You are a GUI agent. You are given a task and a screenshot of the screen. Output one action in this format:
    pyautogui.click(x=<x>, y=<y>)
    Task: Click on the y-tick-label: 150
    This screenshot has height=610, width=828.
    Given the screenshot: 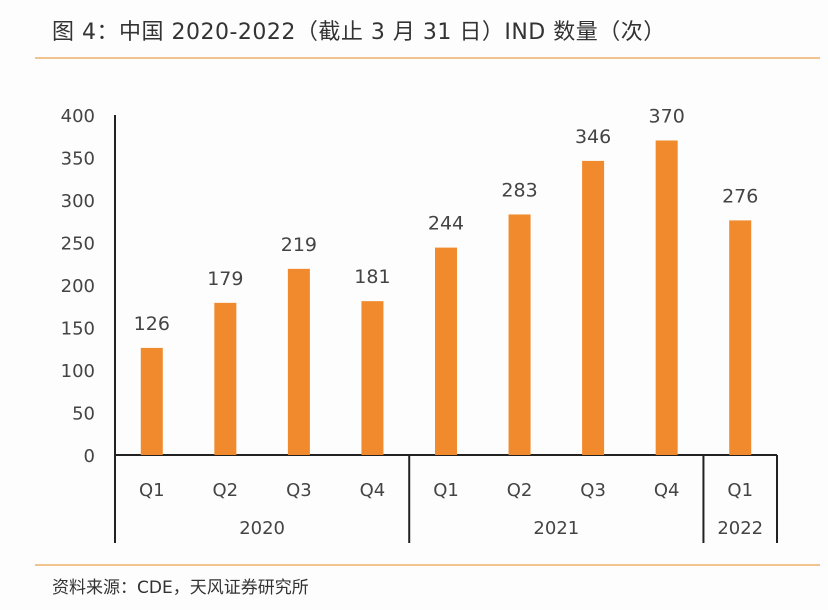 What is the action you would take?
    pyautogui.click(x=78, y=329)
    